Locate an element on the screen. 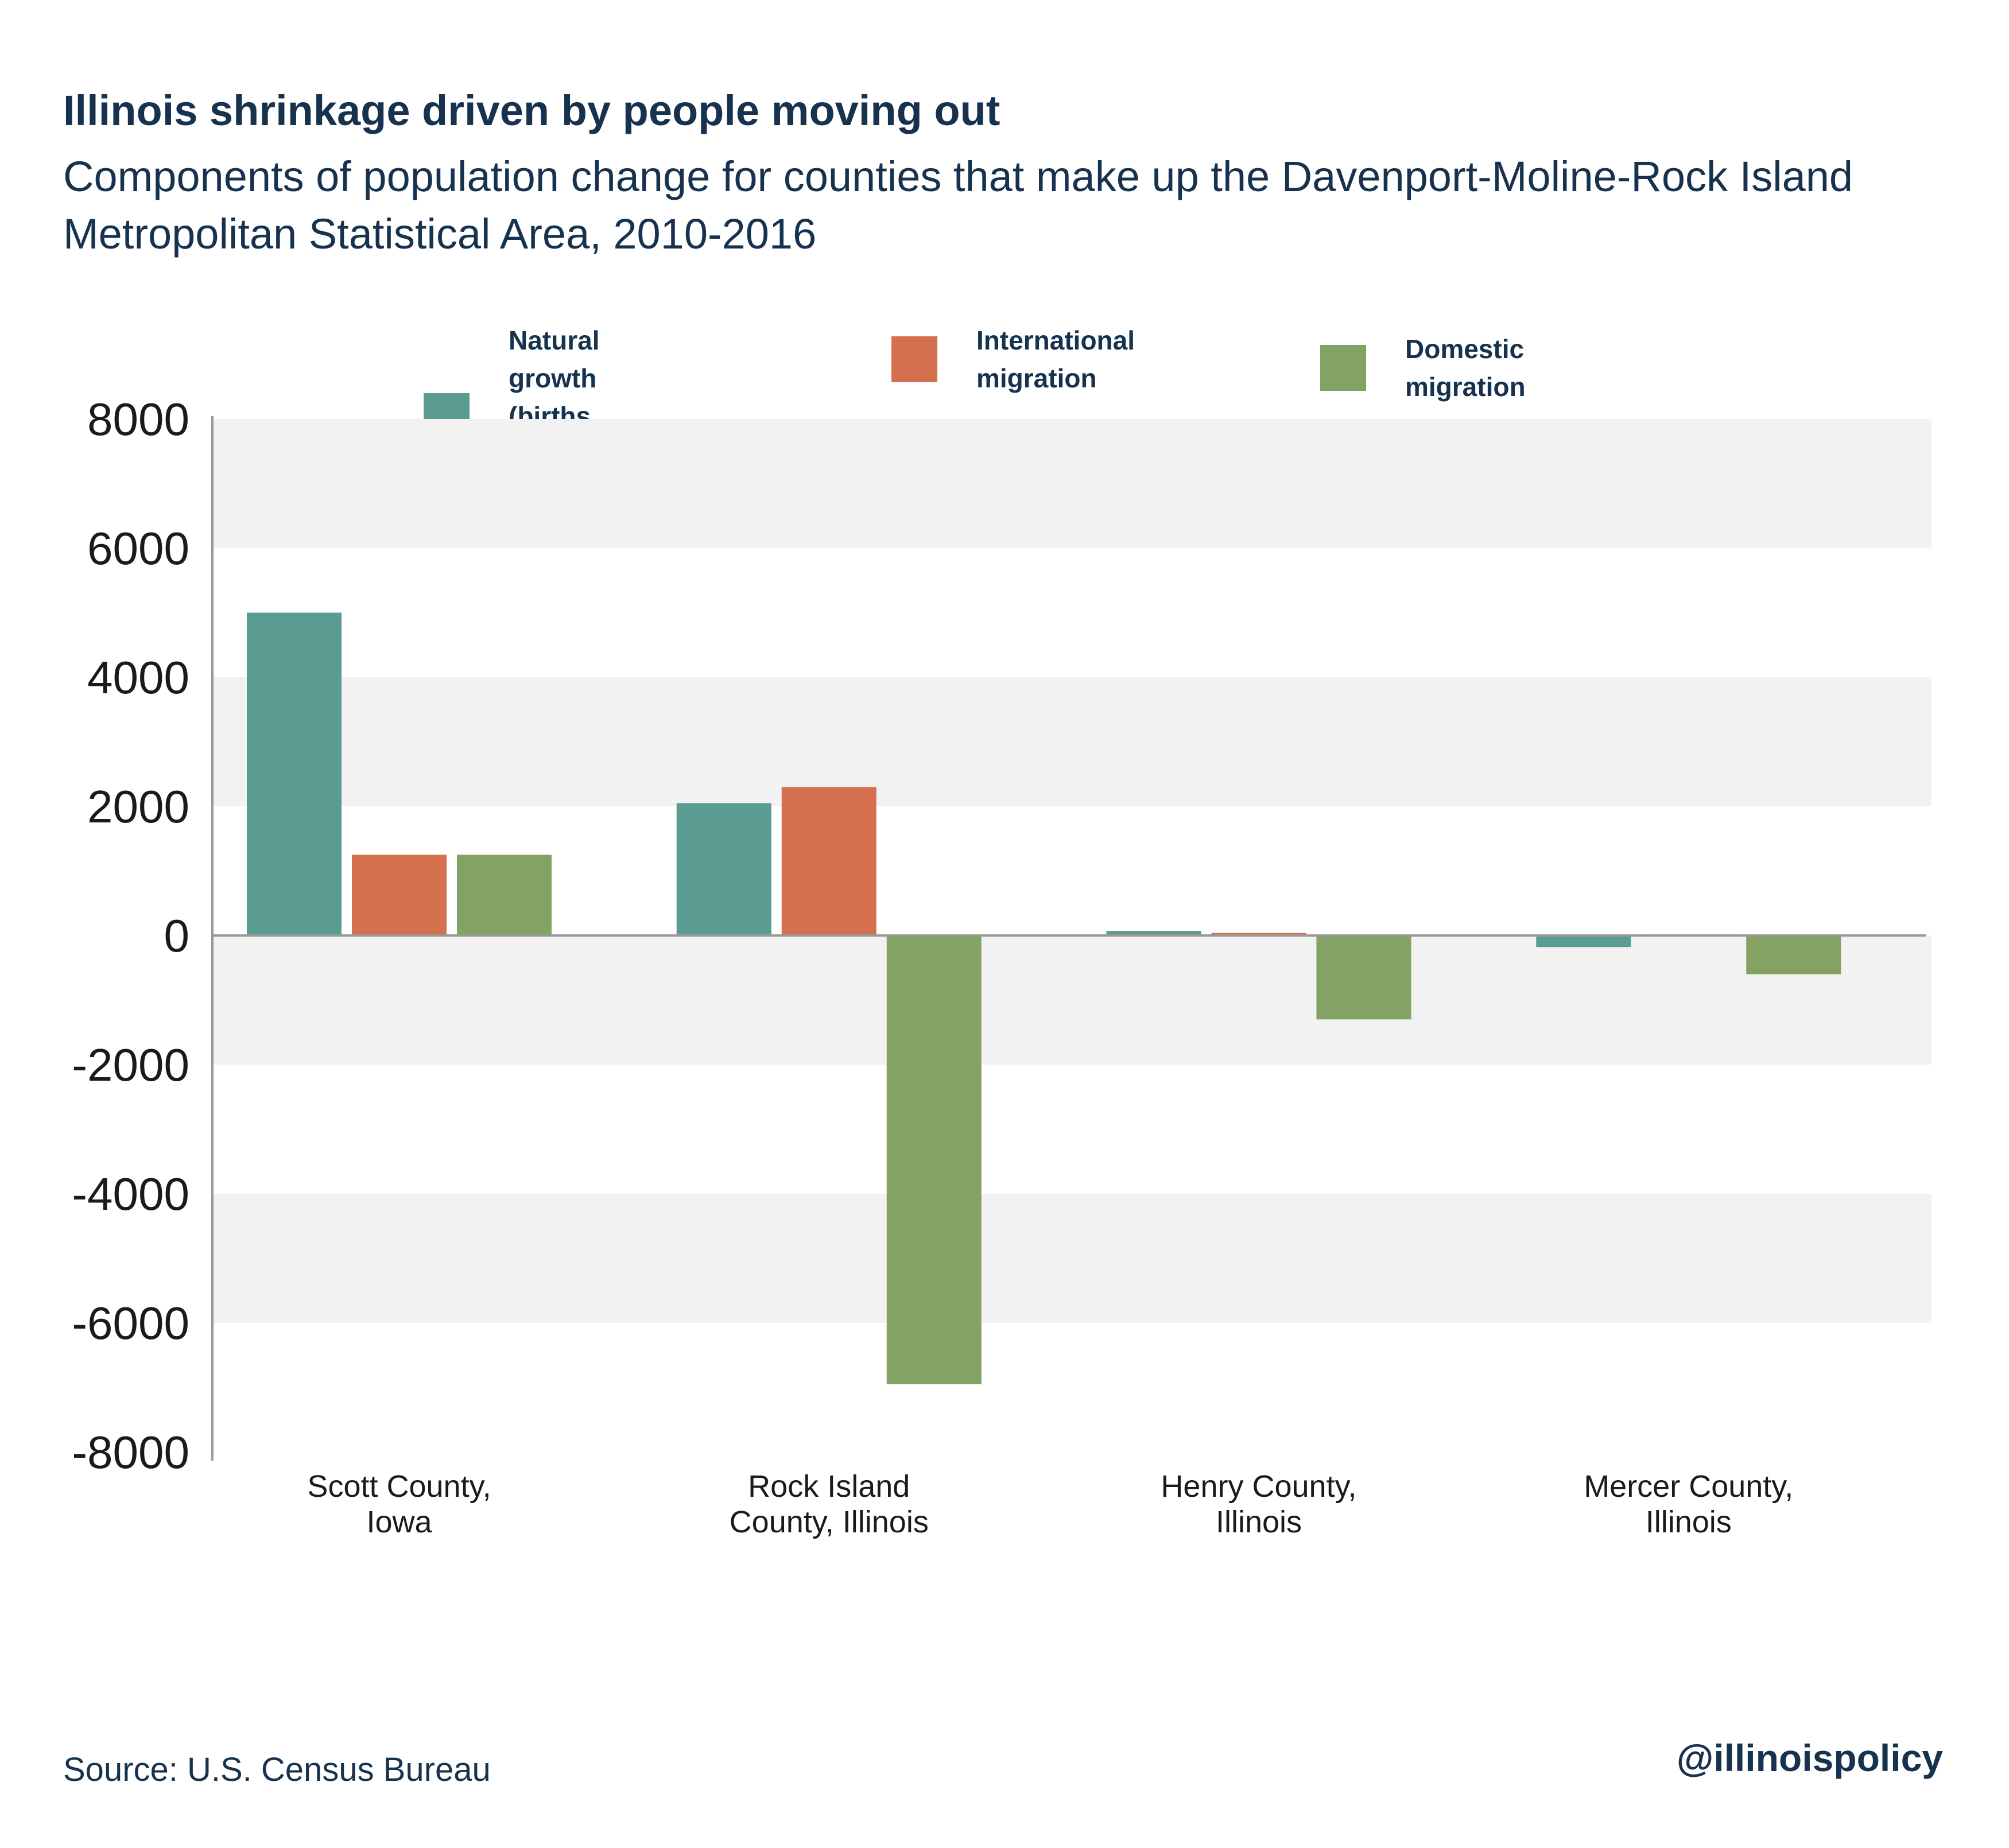 The image size is (2009, 1848). y-tick-label: 0 is located at coordinates (177, 935).